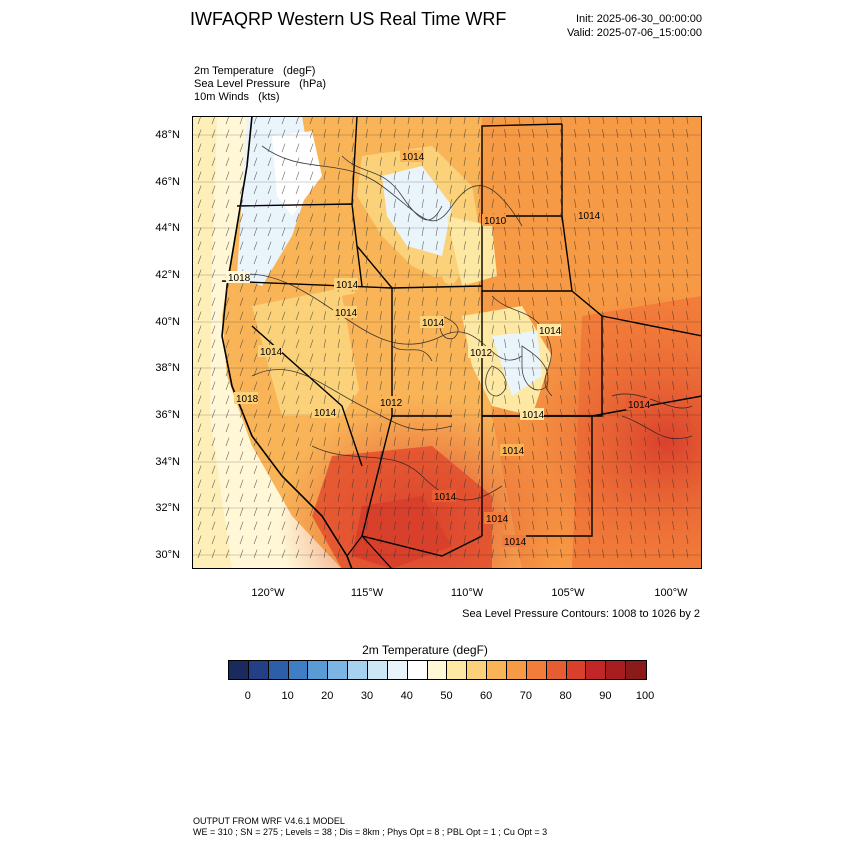  I want to click on lat-label: 36°N, so click(167, 415).